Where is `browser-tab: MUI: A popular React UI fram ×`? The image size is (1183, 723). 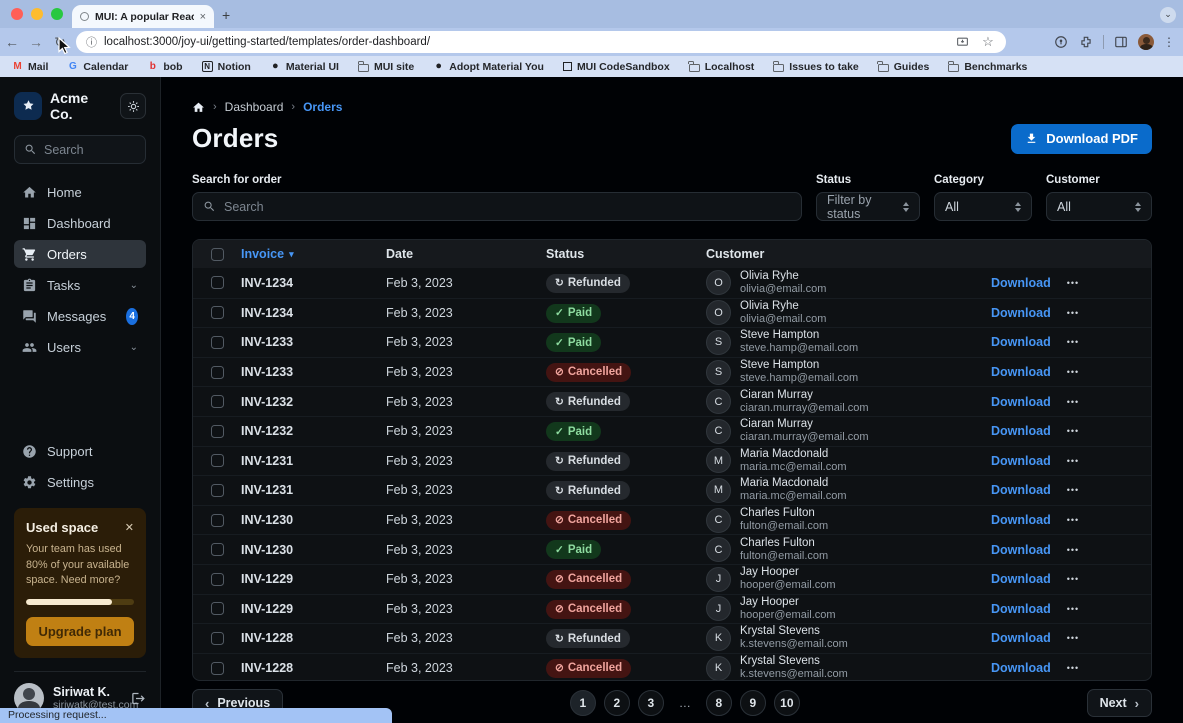 browser-tab: MUI: A popular React UI fram × is located at coordinates (143, 16).